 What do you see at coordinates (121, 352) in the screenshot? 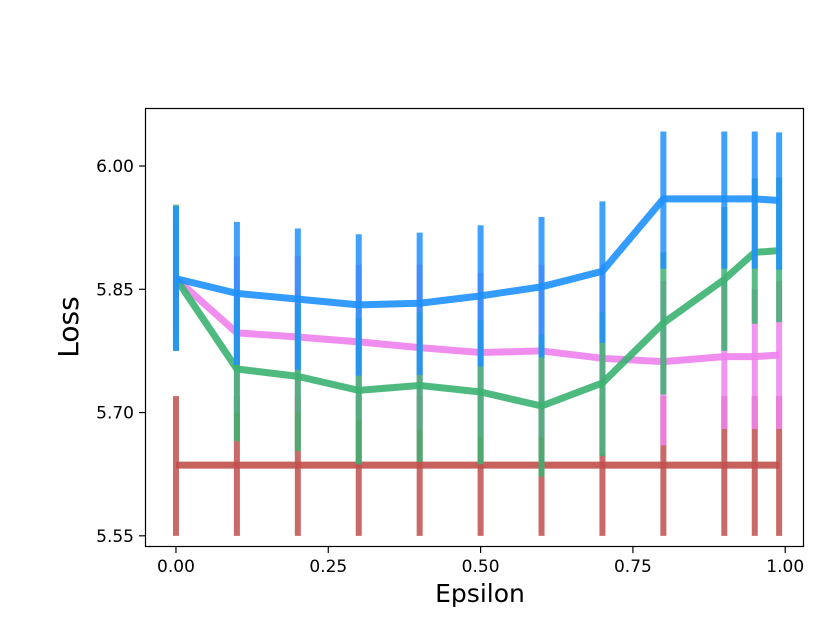
I see `y-axis-ticks: 5.55 5.70 5.85 6.00` at bounding box center [121, 352].